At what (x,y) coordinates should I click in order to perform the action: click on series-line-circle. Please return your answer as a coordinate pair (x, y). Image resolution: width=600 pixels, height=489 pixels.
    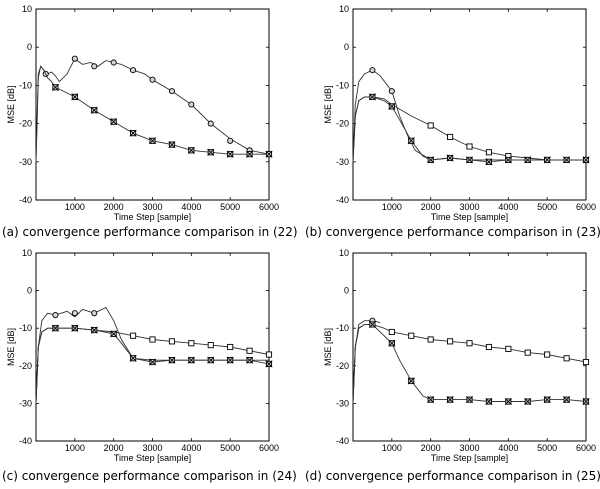
    Looking at the image, I should click on (152, 110).